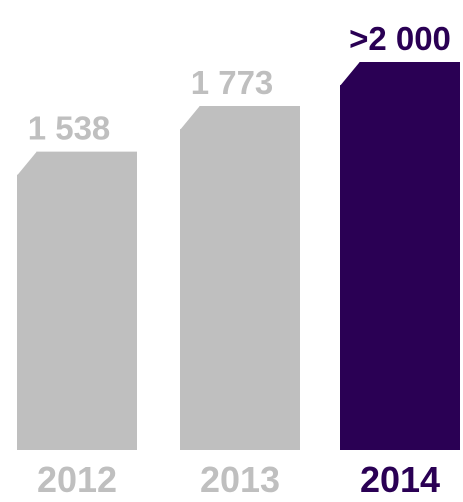 The height and width of the screenshot is (502, 463). I want to click on category-labels-group: 2012 2013 2014, so click(238, 479).